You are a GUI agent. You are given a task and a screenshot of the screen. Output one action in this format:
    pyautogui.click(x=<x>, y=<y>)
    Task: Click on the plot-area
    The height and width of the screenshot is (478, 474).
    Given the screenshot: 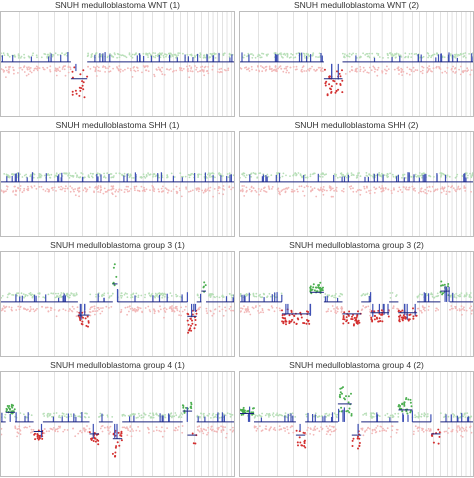 What is the action you would take?
    pyautogui.click(x=356, y=304)
    